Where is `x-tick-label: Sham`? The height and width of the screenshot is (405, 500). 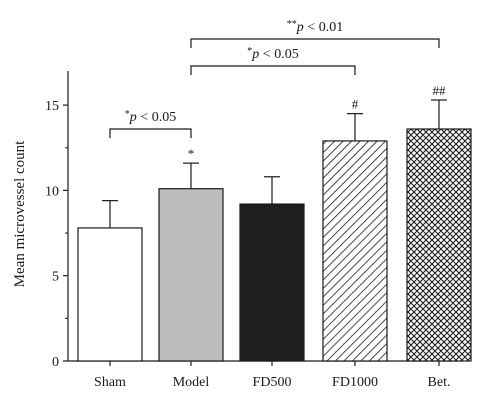 x-tick-label: Sham is located at coordinates (110, 382).